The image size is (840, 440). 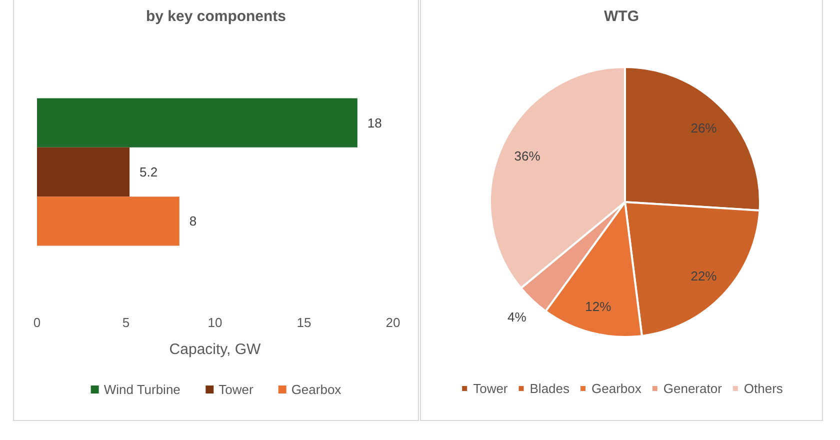 I want to click on data-label: 22%, so click(x=704, y=276).